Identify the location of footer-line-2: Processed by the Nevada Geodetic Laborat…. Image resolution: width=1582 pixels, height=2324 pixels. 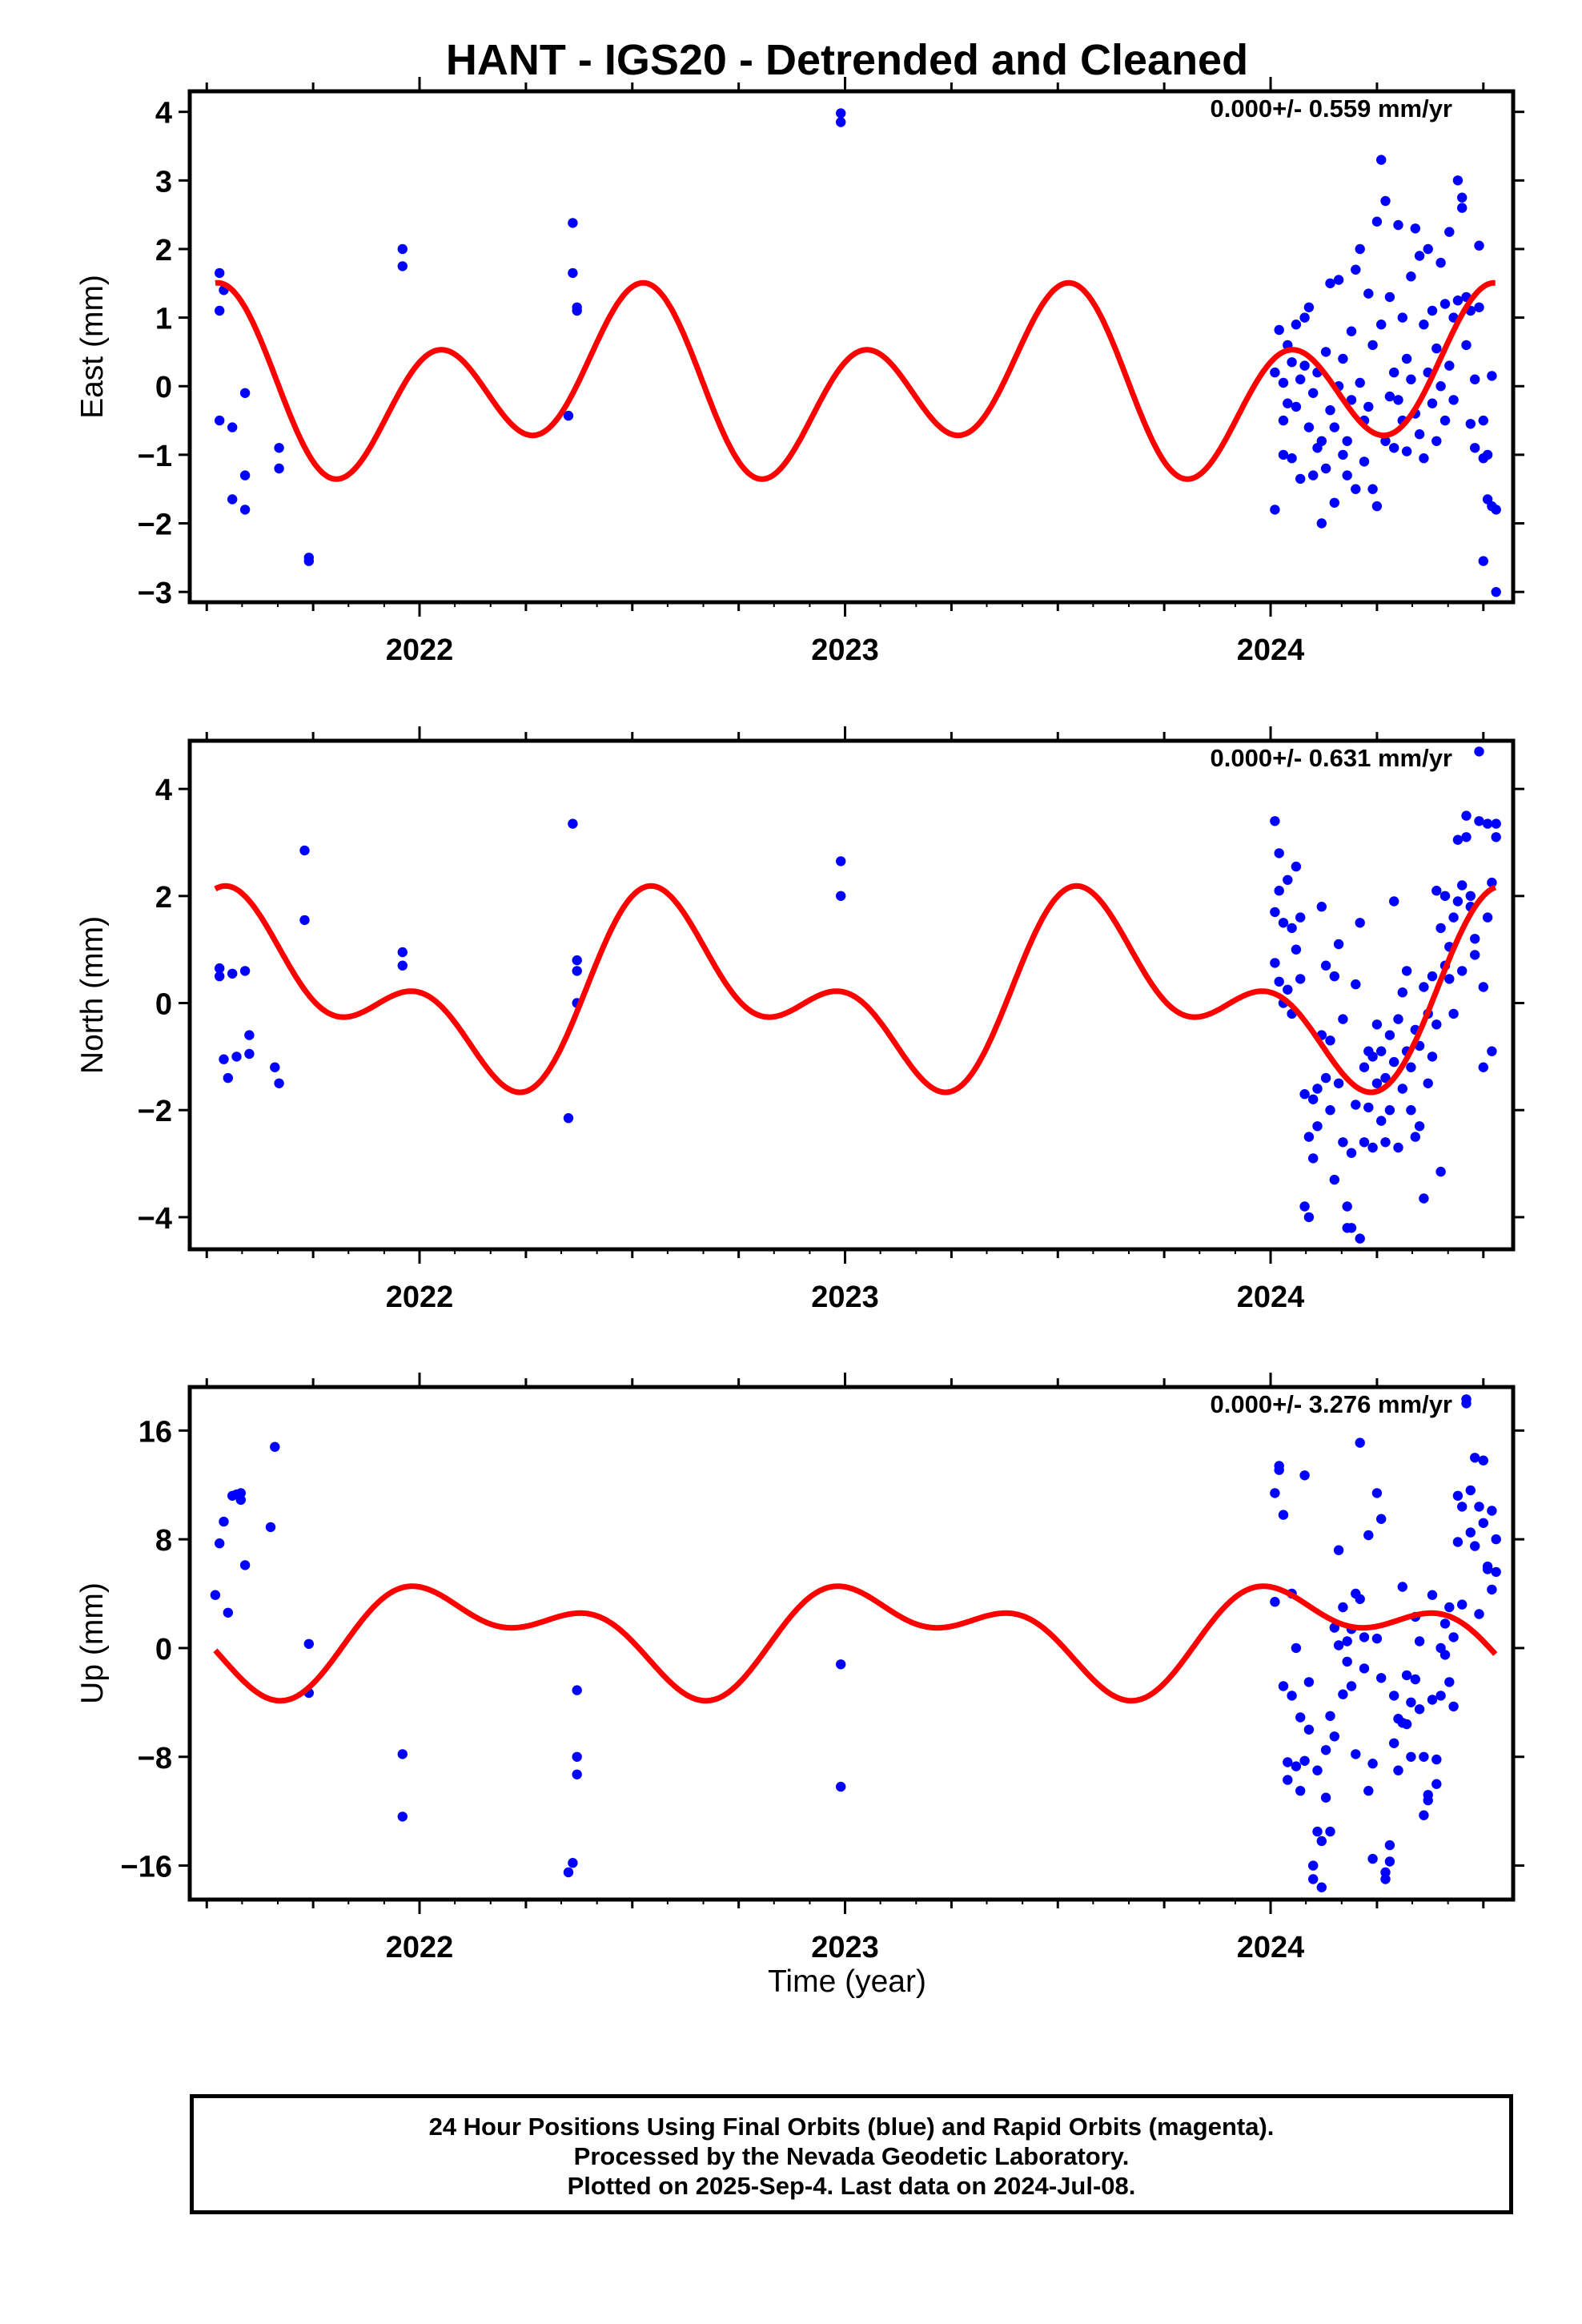
(851, 2156).